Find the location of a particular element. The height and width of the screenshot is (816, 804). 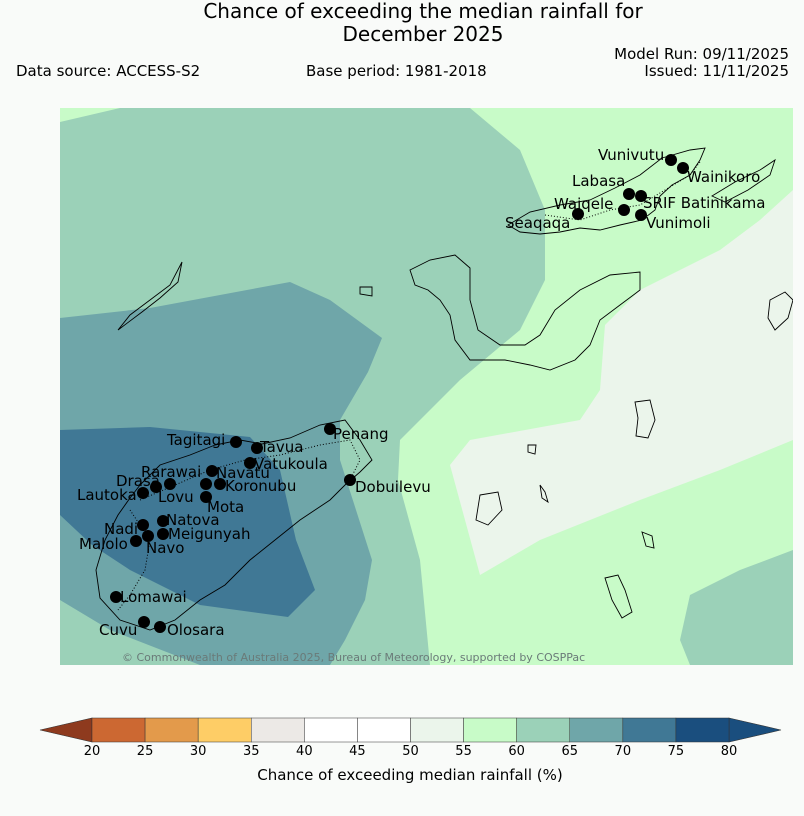

boundary-viti-levu is located at coordinates (250, 470).